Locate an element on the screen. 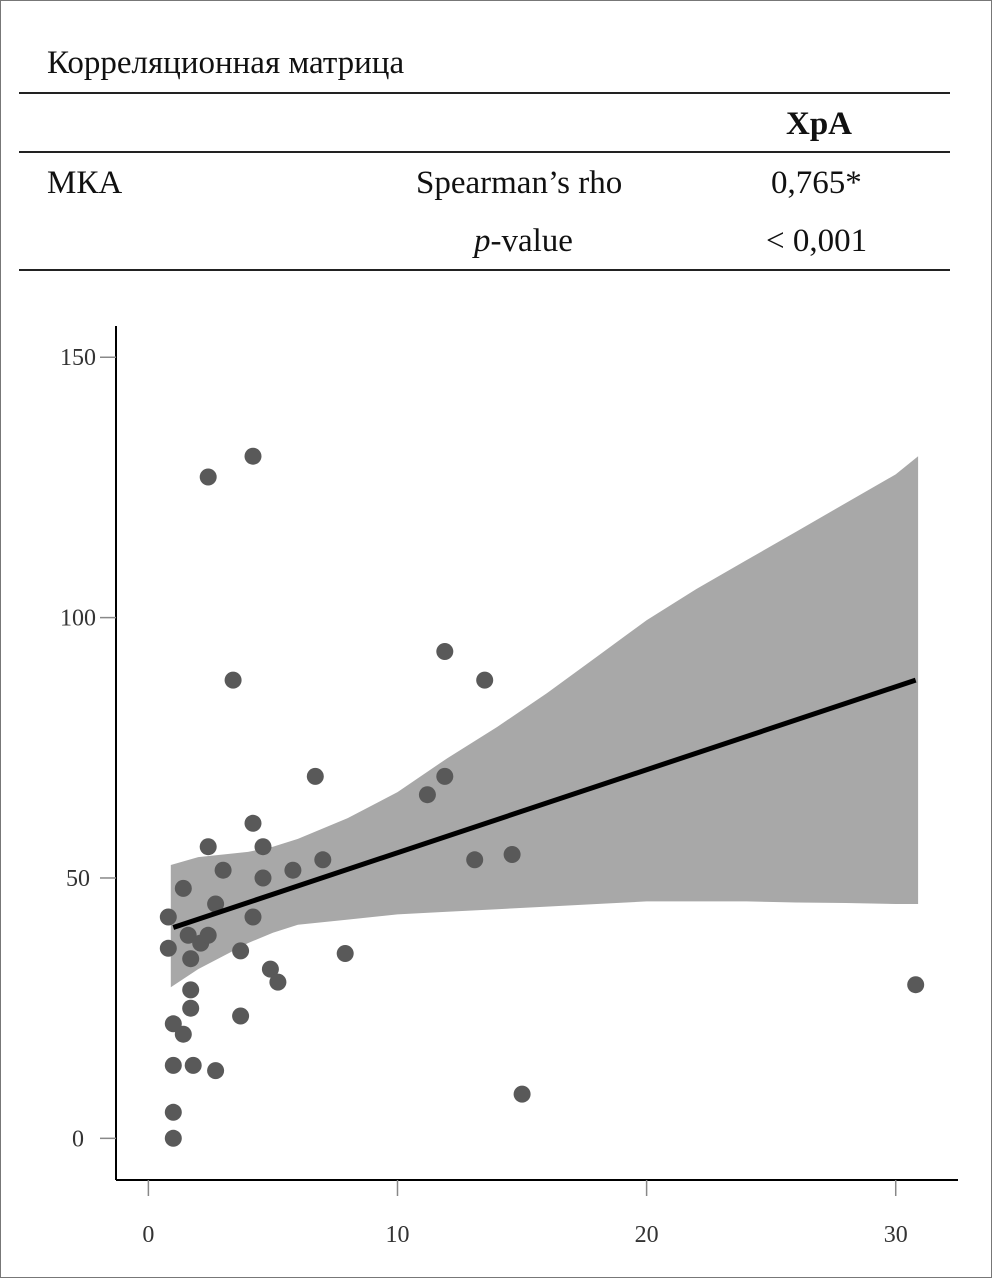 The image size is (992, 1278). row-label: МКА is located at coordinates (85, 183).